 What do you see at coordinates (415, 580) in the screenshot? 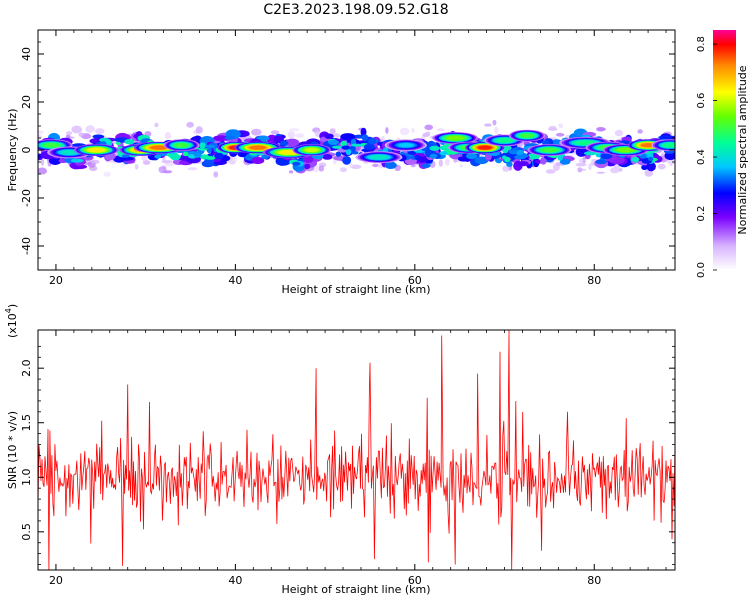
I see `snr-x-tick-label: 60` at bounding box center [415, 580].